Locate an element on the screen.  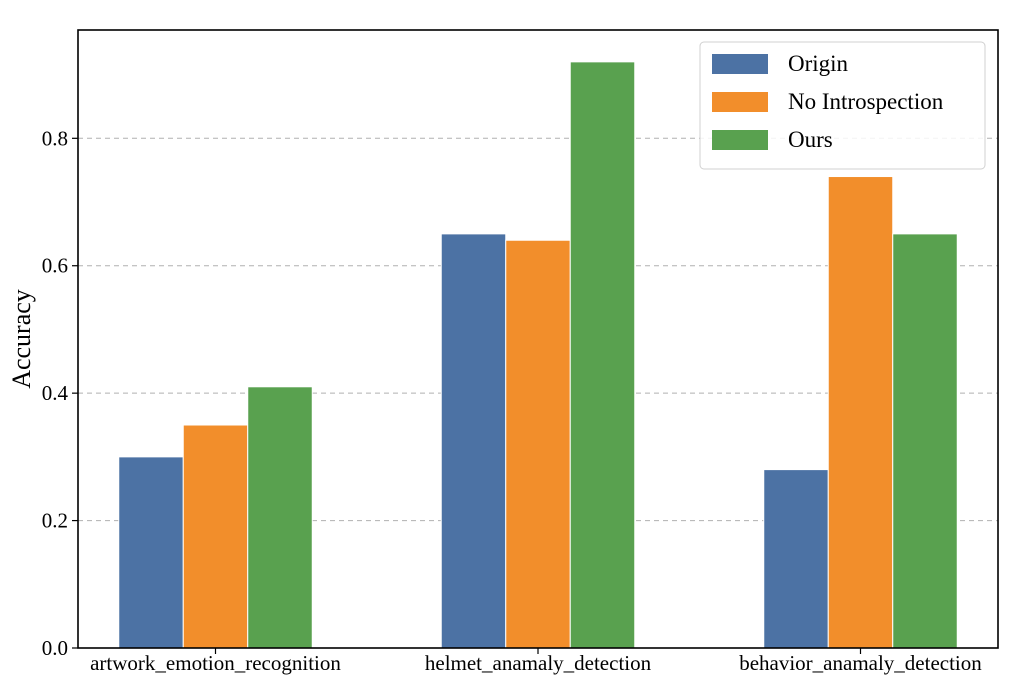
y-tick-label: 0.6 is located at coordinates (55, 266).